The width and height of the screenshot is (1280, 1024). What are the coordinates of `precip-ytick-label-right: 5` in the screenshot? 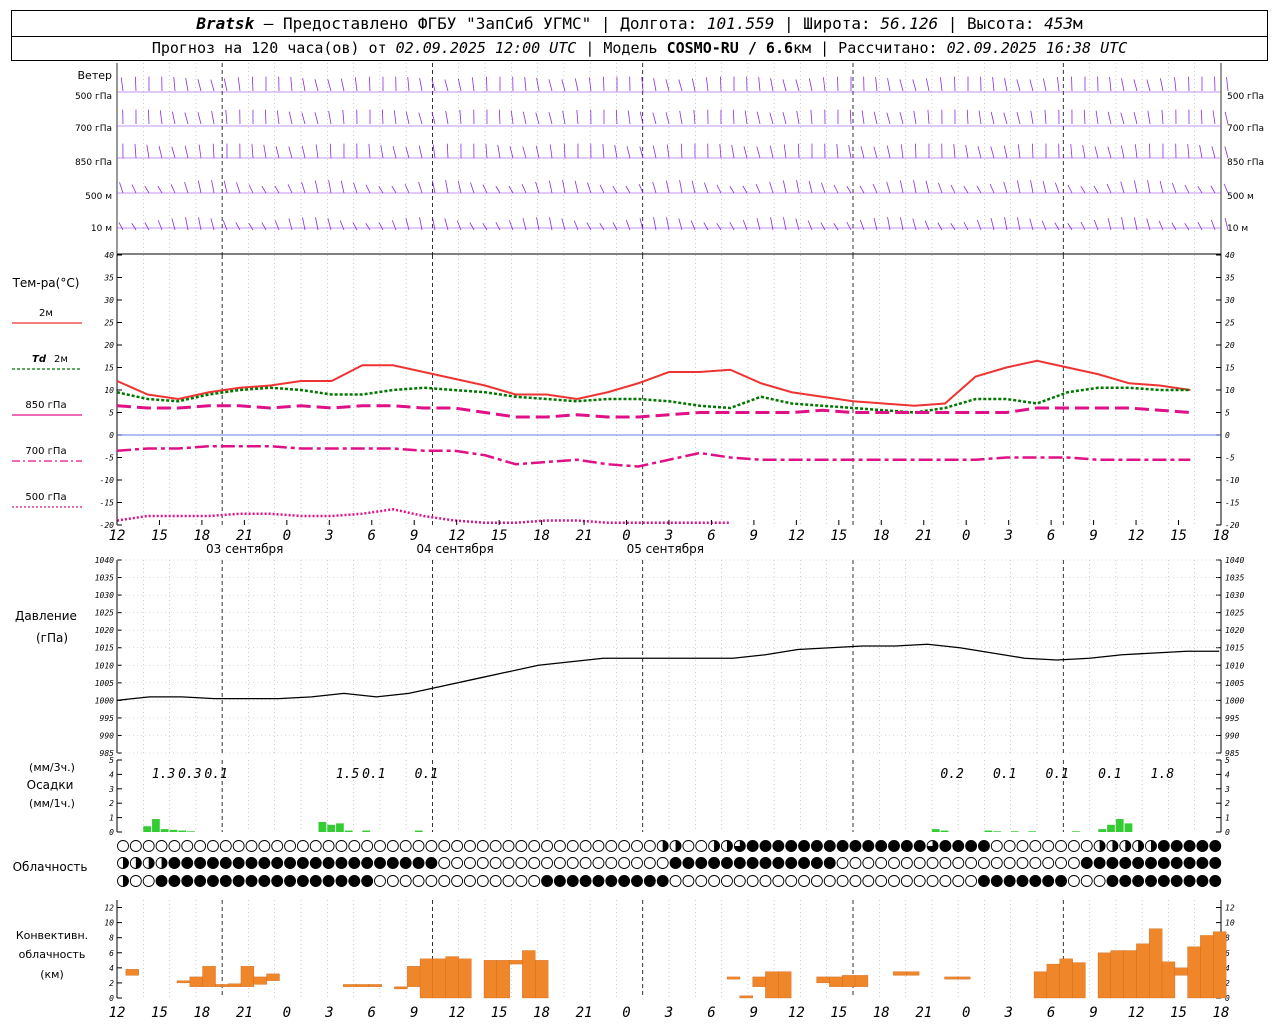 It's located at (1227, 760).